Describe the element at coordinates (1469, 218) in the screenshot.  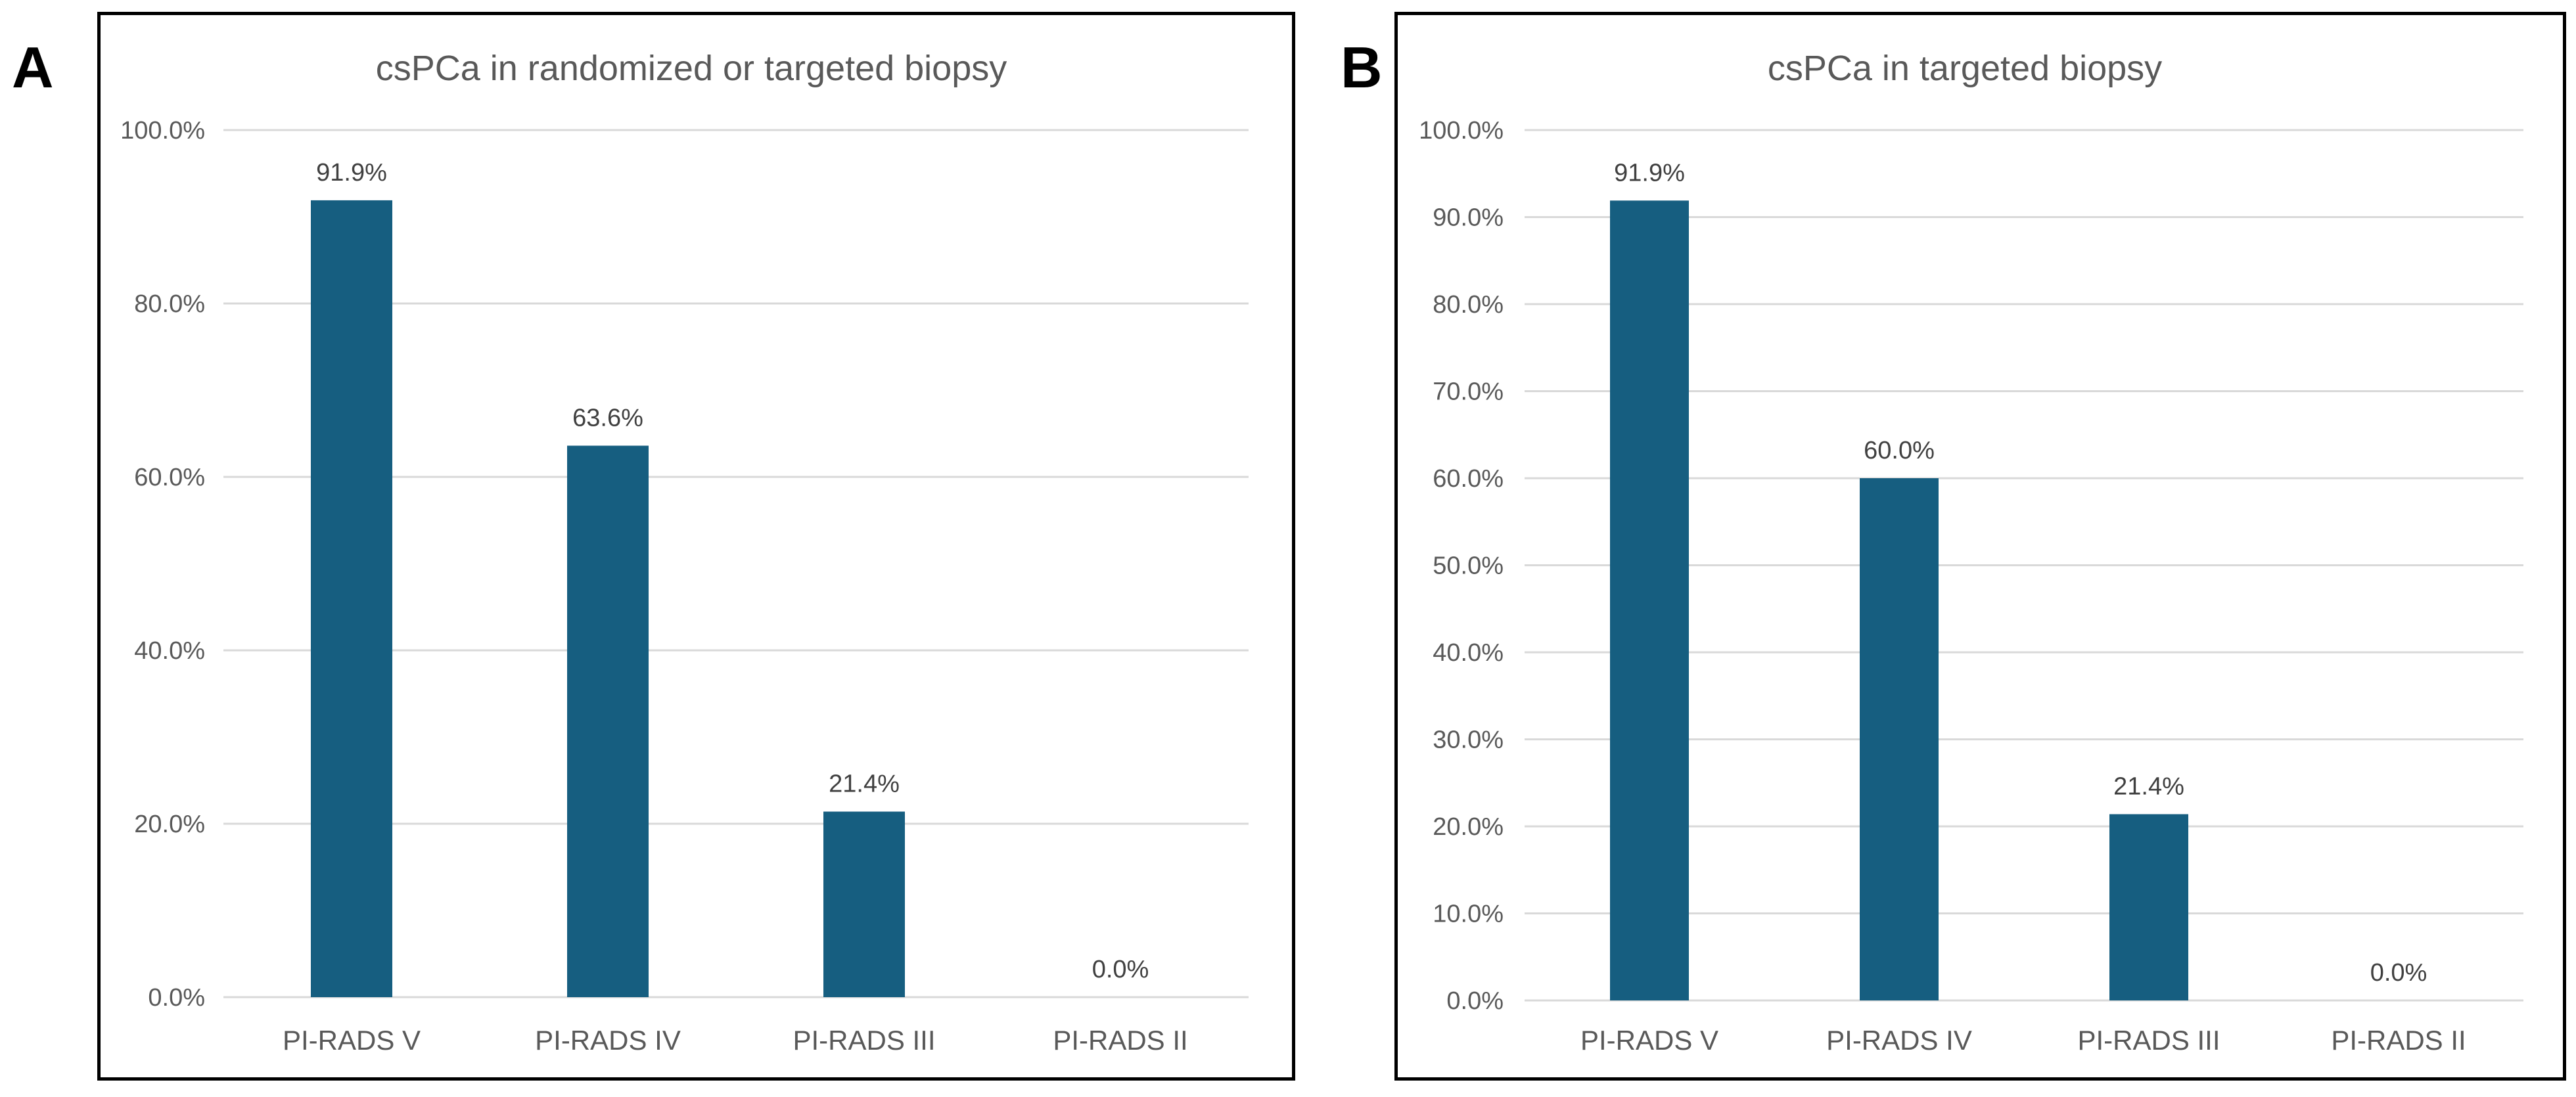
I see `y-tick-label: 90.0%` at that location.